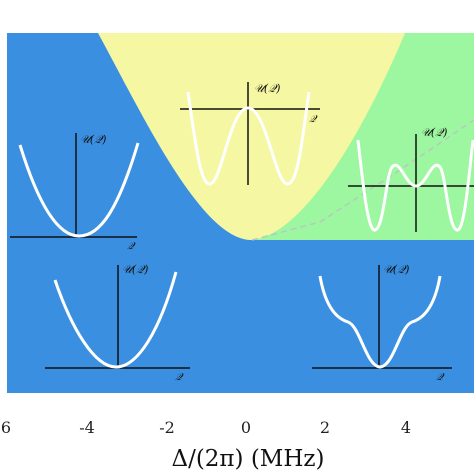 The width and height of the screenshot is (474, 474). What do you see at coordinates (406, 427) in the screenshot?
I see `x-tick-label: 4` at bounding box center [406, 427].